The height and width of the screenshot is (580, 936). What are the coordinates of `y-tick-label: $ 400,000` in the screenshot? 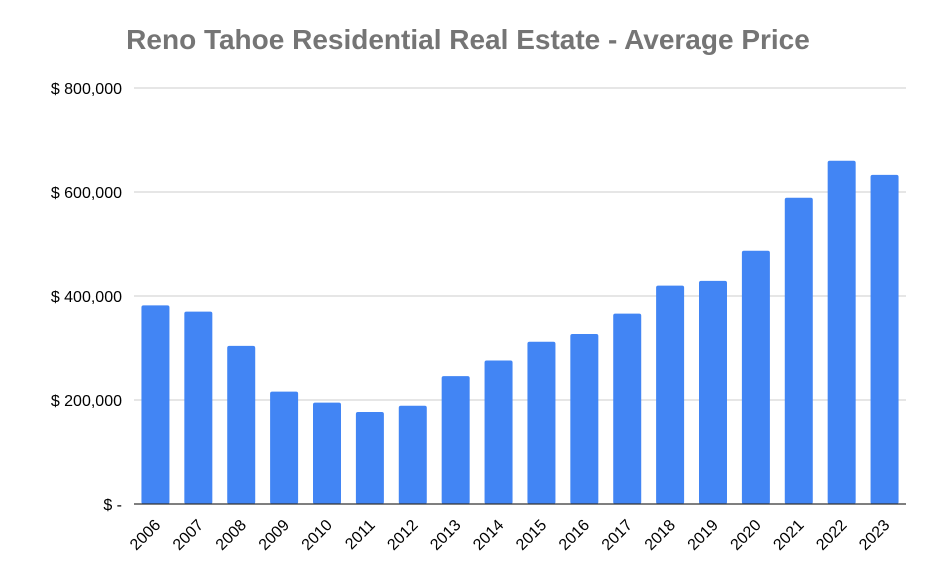 It's located at (86, 297).